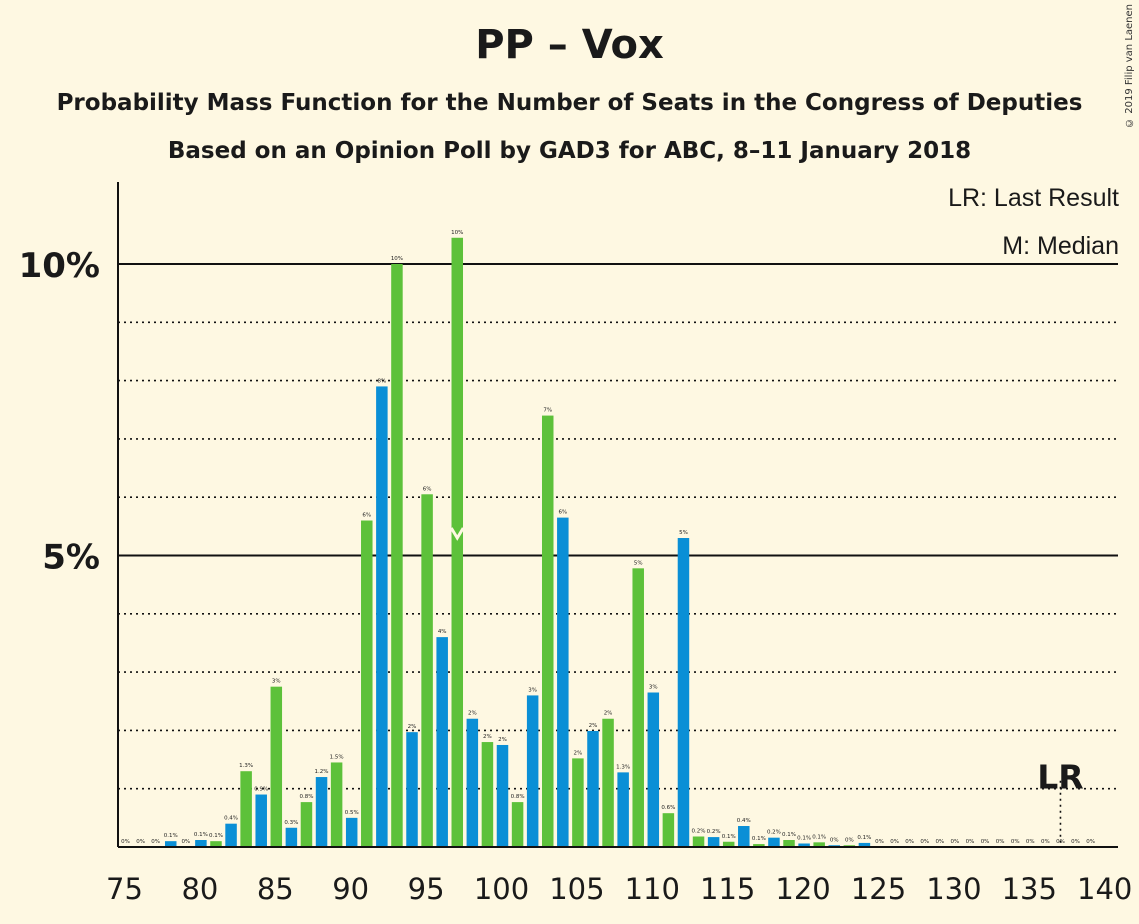  I want to click on x-tick-label: 140, so click(1104, 889).